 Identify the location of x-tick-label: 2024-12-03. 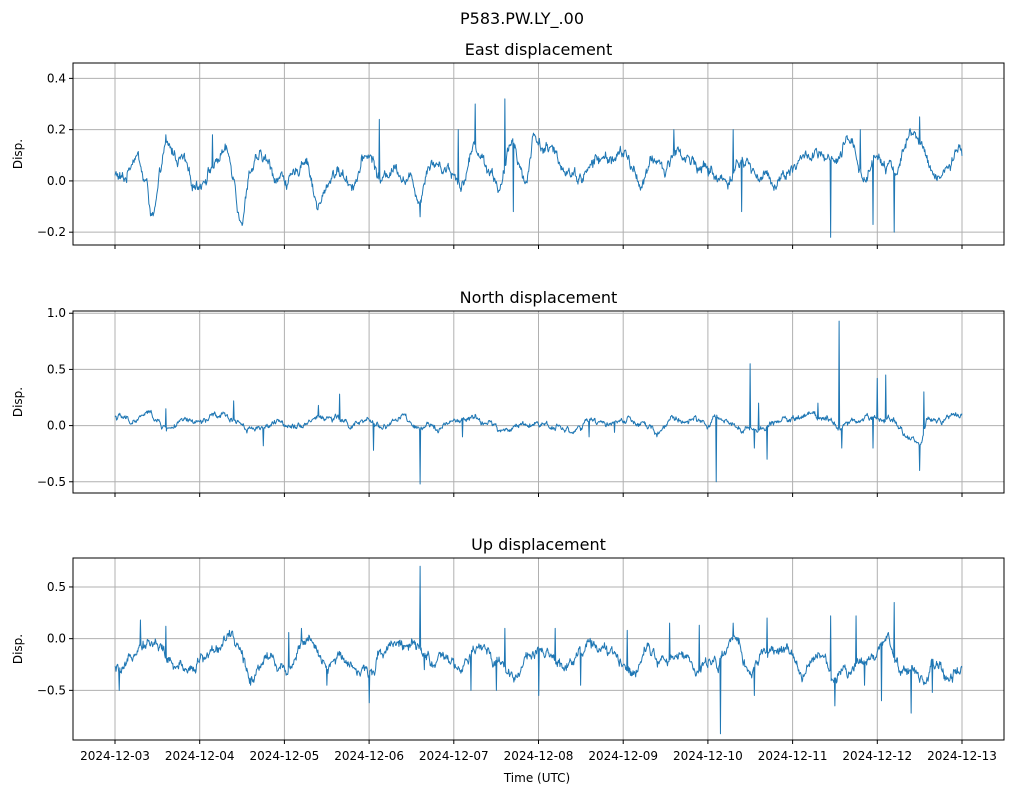
(115, 756).